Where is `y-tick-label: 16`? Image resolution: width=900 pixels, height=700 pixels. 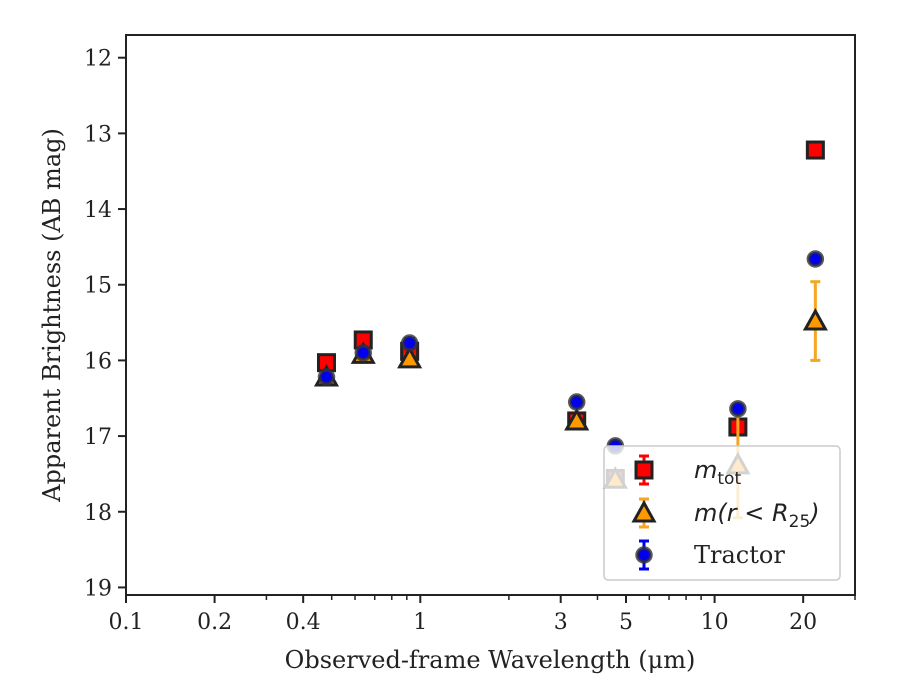
y-tick-label: 16 is located at coordinates (98, 361).